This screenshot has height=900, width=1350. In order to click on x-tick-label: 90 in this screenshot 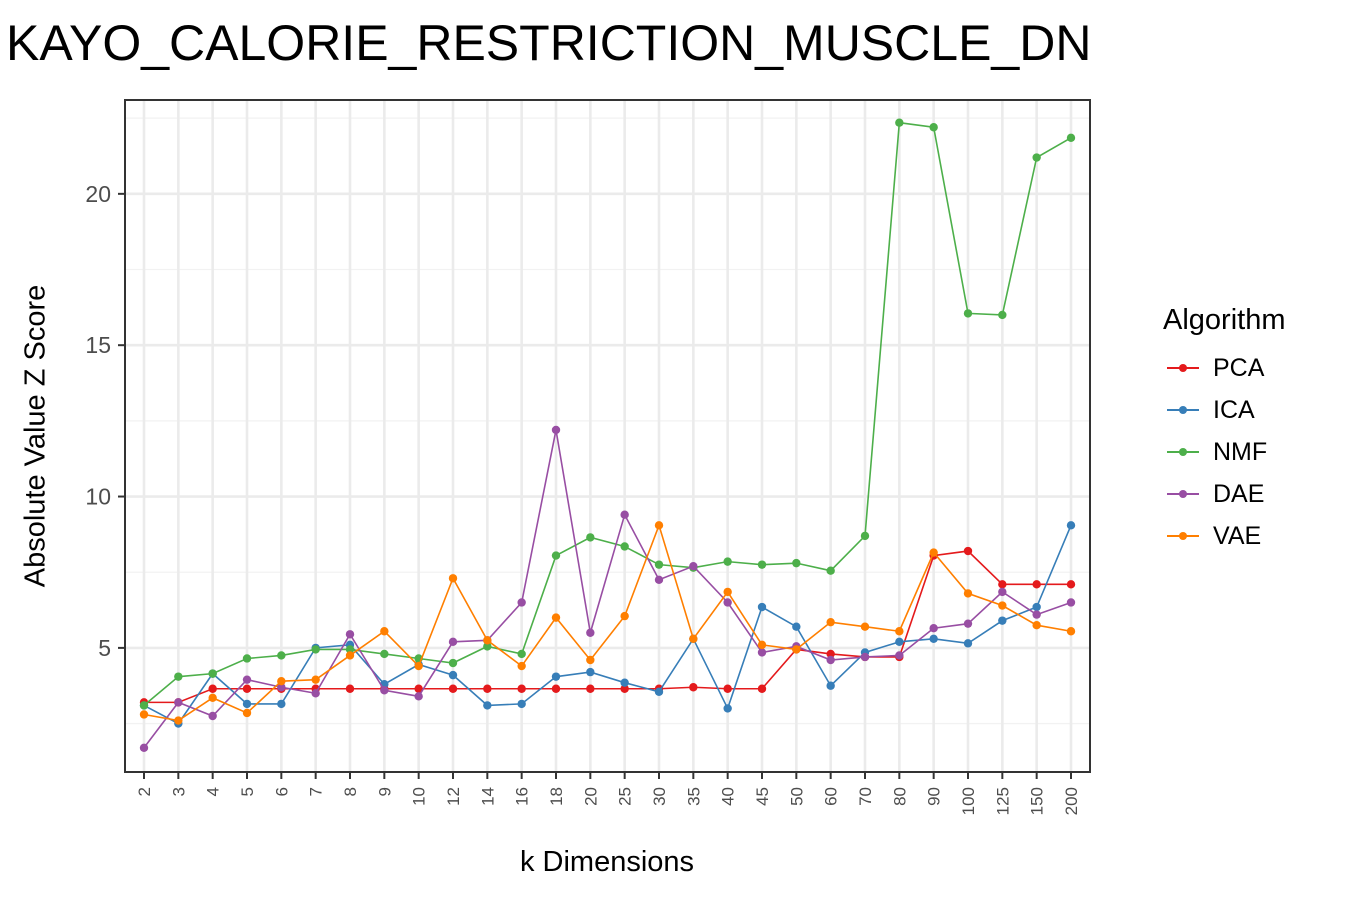, I will do `click(934, 796)`.